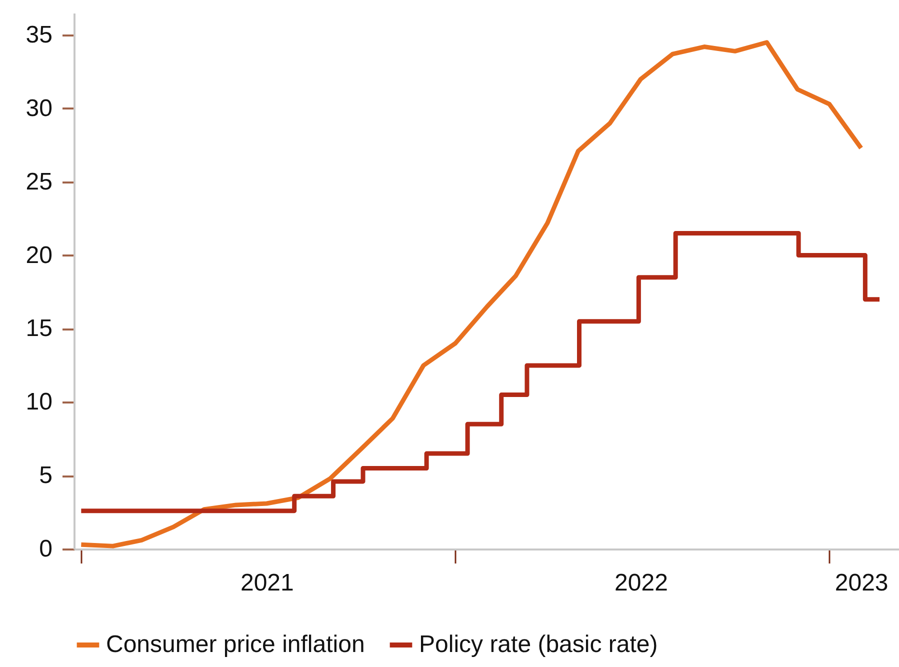 The height and width of the screenshot is (667, 899). I want to click on legend-label: Consumer price inflation, so click(235, 644).